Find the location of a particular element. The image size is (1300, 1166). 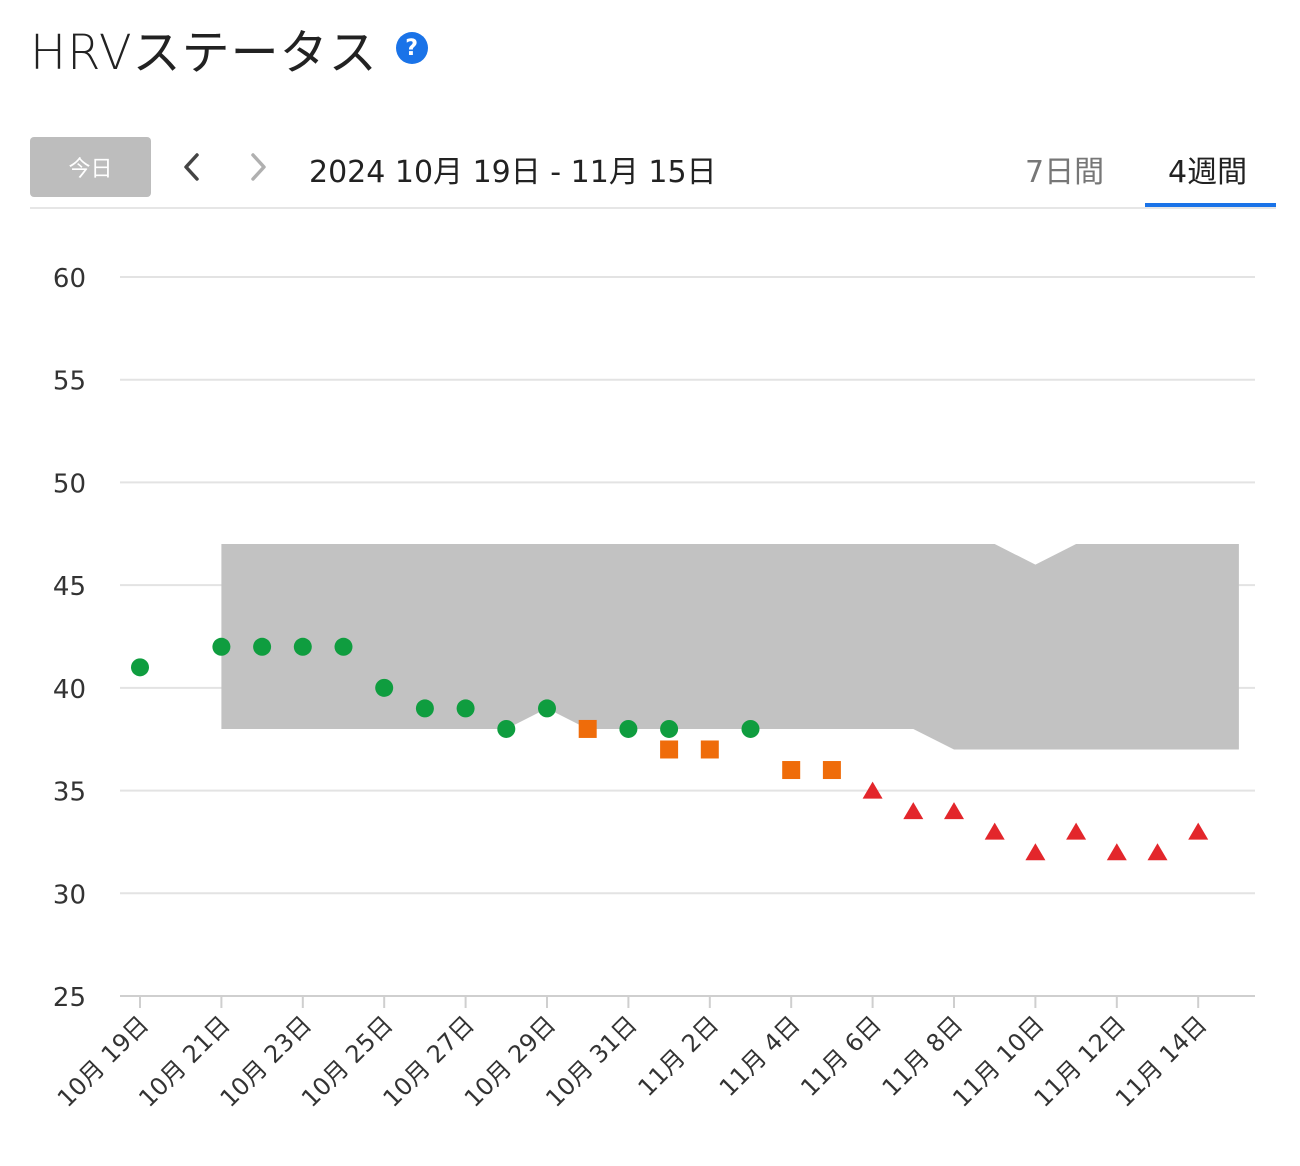

date-toolbar: 今日 2024 10月 19日 - 11月 15日 7日間 4週間 is located at coordinates (653, 172).